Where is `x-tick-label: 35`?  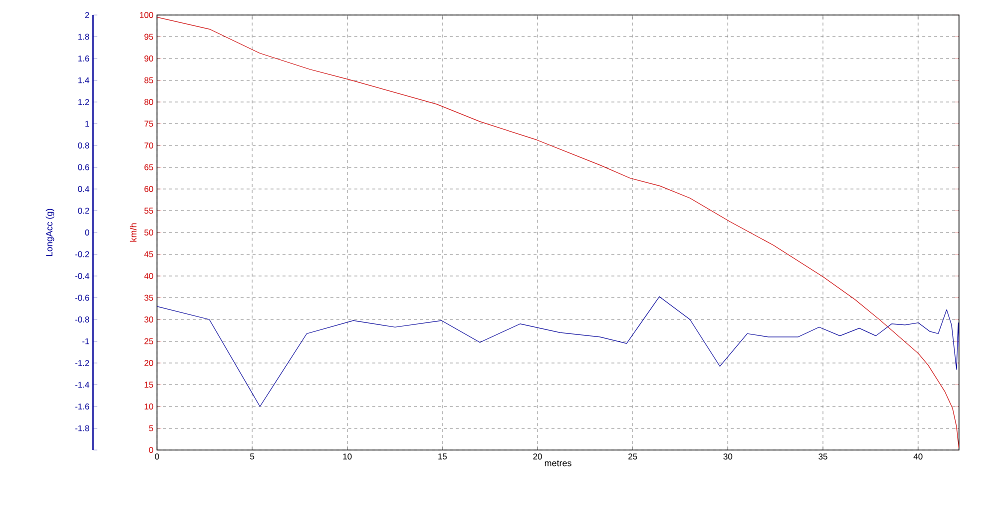 x-tick-label: 35 is located at coordinates (823, 457).